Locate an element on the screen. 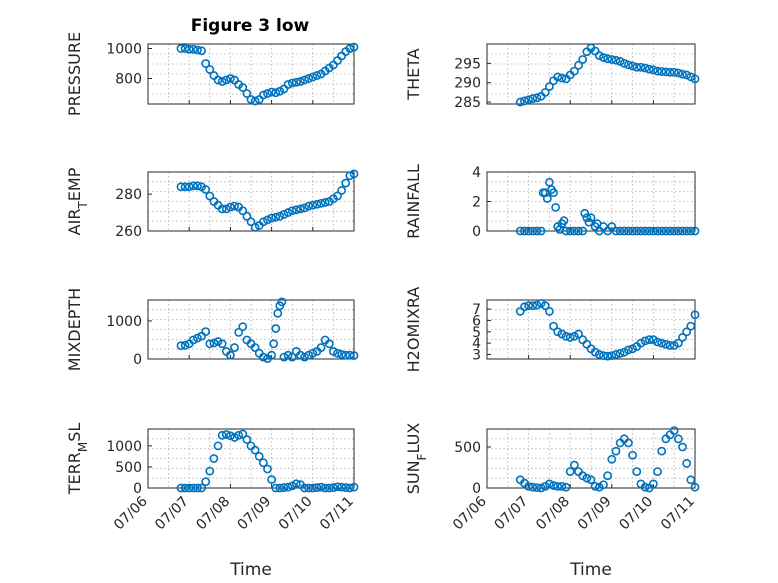 This screenshot has width=778, height=583. pressure-ytick-label: 800 is located at coordinates (128, 80).